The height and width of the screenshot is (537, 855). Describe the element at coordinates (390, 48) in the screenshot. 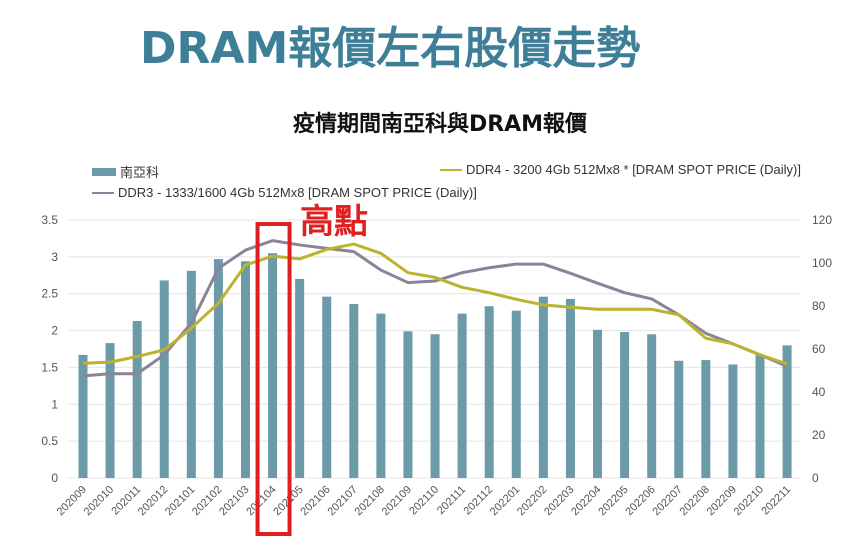

I see `slide-title: DRAM報價左右股價走勢` at that location.